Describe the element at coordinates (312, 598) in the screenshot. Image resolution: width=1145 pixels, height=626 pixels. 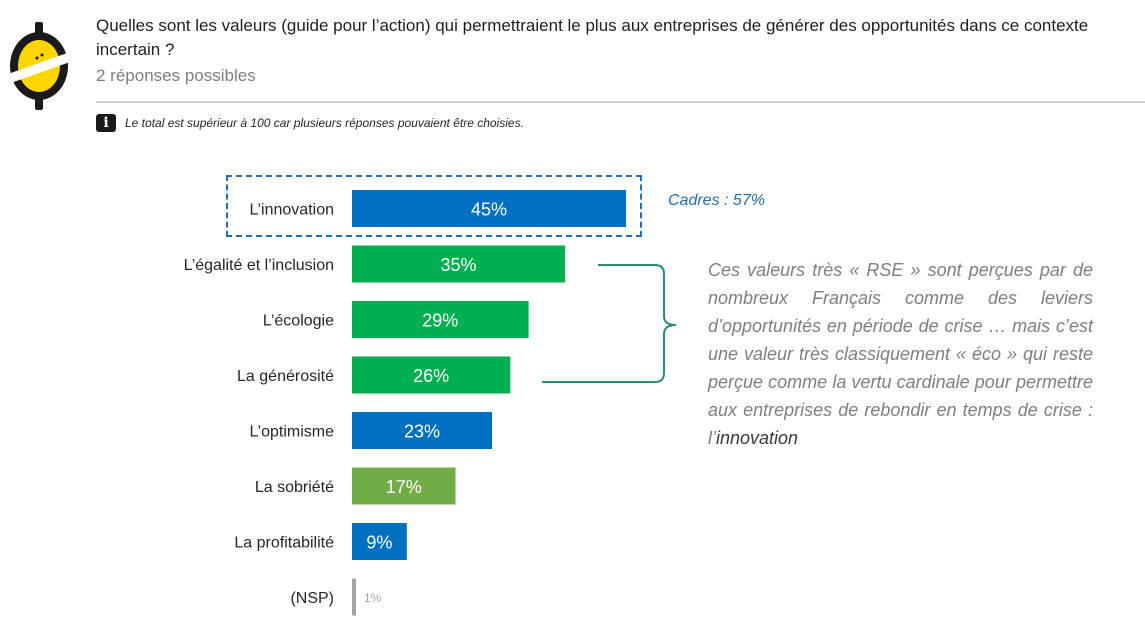
I see `category-label: (NSP)` at that location.